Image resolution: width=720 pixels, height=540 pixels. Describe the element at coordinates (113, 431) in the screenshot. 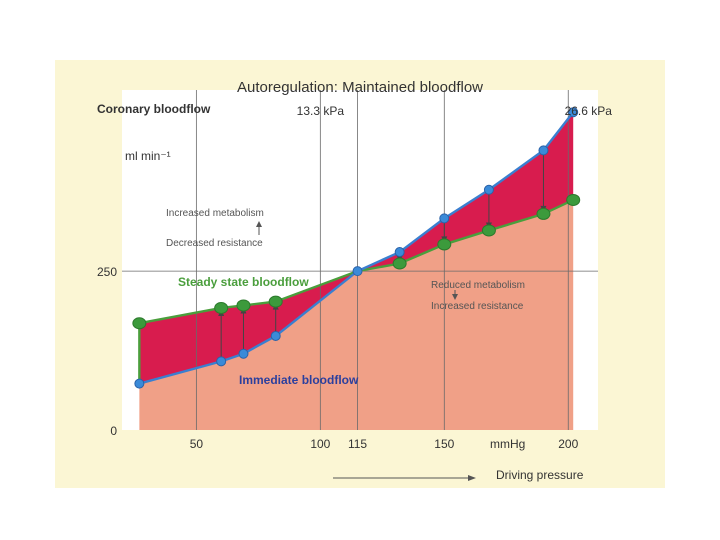

I see `y-tick-label: 0` at that location.